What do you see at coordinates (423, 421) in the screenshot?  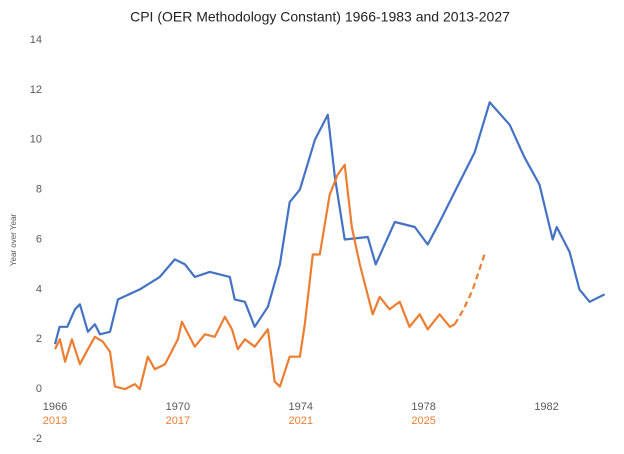 I see `x2-tick-label: 2025` at bounding box center [423, 421].